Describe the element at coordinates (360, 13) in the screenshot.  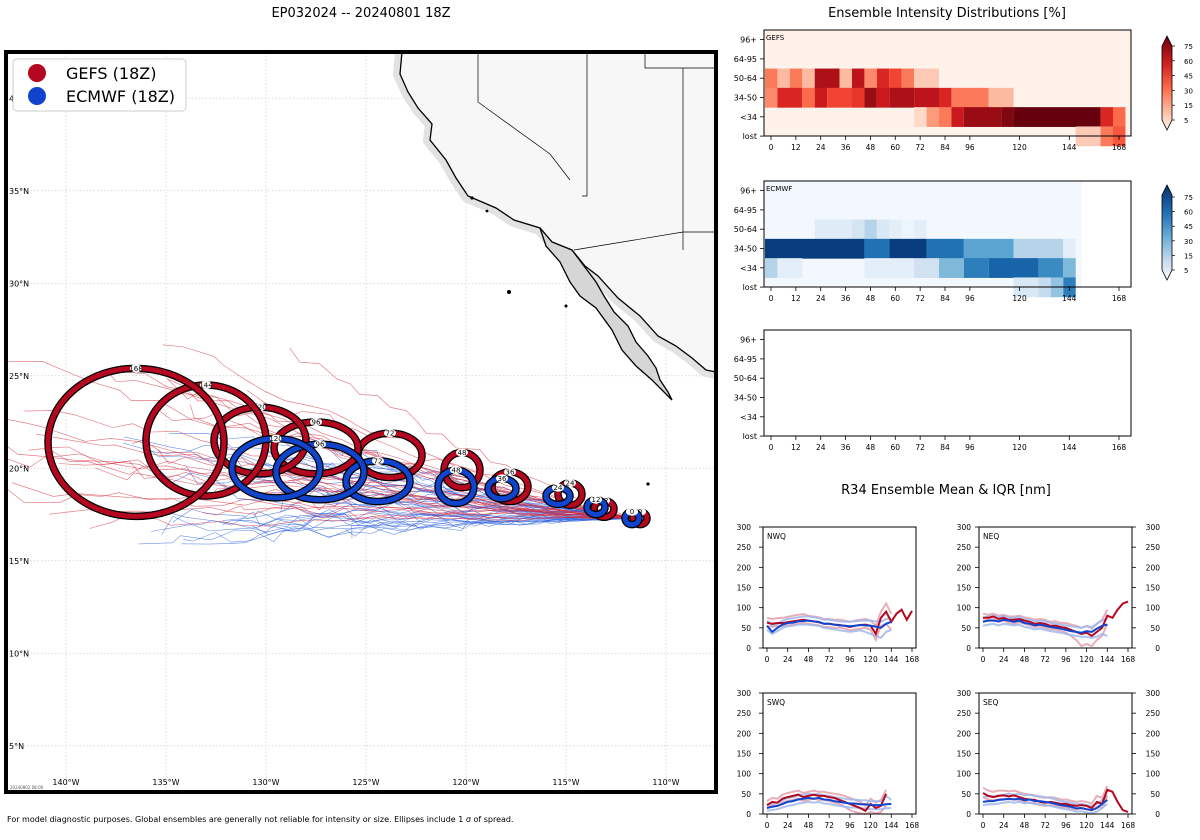
I see `map-title: EP032024 -- 20240801 18Z` at that location.